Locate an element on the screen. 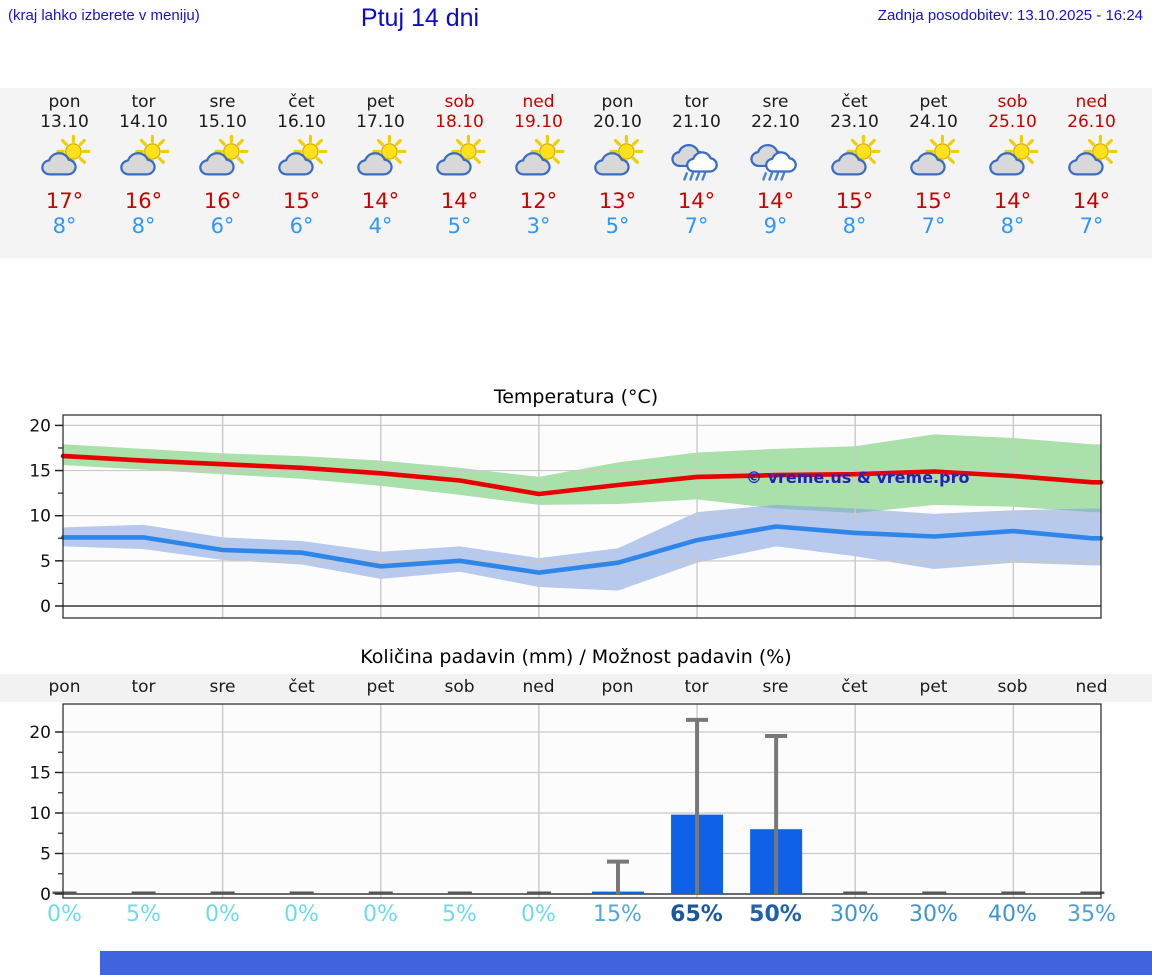 Image resolution: width=1152 pixels, height=975 pixels. day-column: pet 24.10 15° 7° is located at coordinates (933, 175).